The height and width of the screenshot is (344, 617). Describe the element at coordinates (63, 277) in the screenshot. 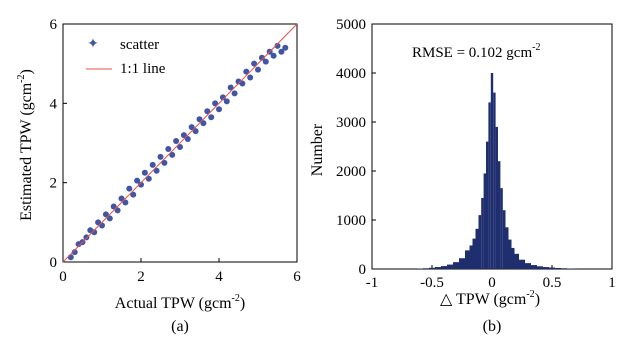

I see `panel-a-x-tick-label: 0` at that location.